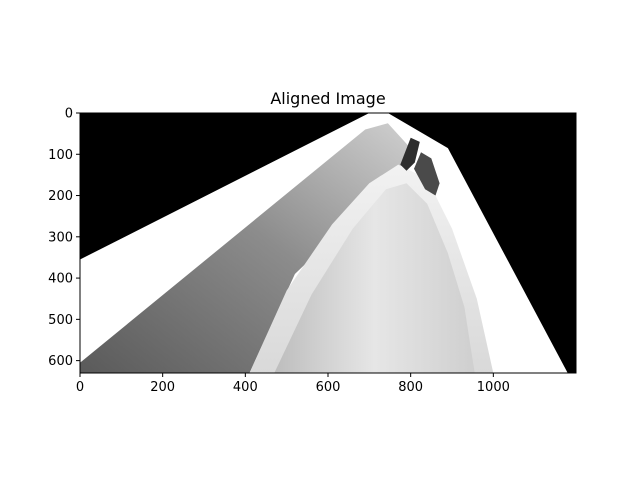 The height and width of the screenshot is (480, 640). I want to click on x-tick-label: 1000, so click(493, 387).